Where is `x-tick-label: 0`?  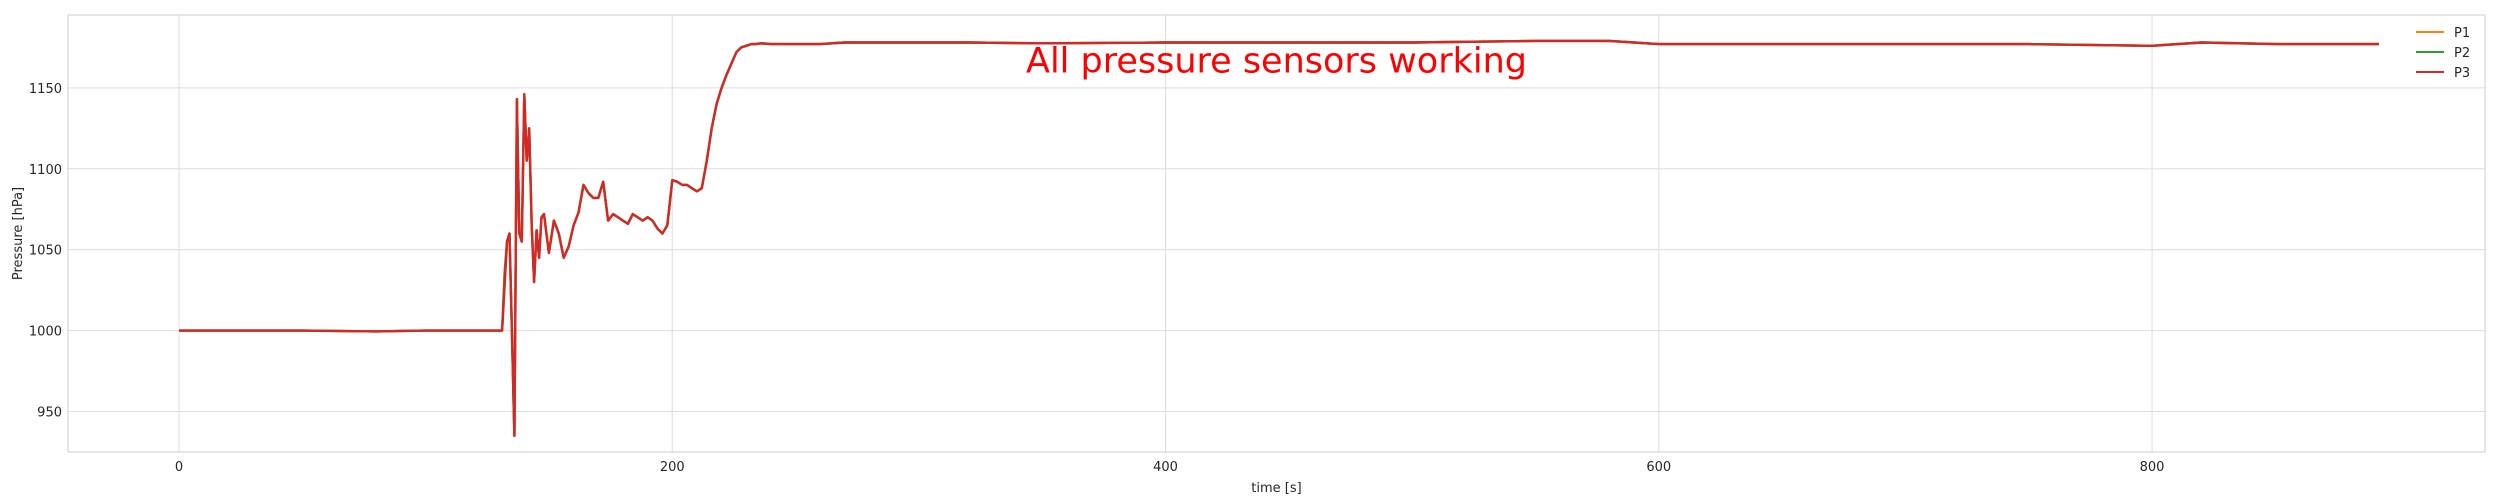
x-tick-label: 0 is located at coordinates (179, 467).